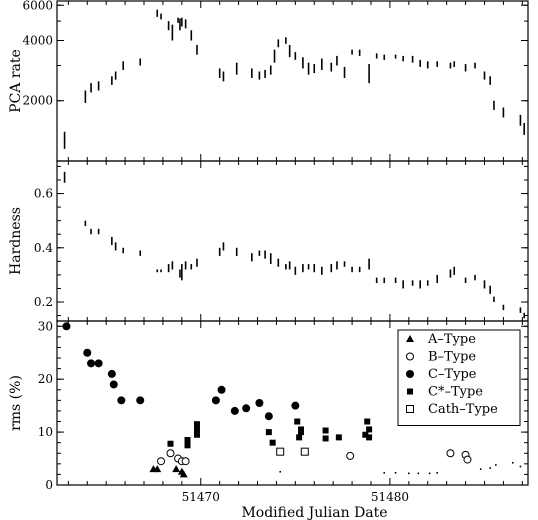  What do you see at coordinates (45, 326) in the screenshot?
I see `y-tick-label: 30` at bounding box center [45, 326].